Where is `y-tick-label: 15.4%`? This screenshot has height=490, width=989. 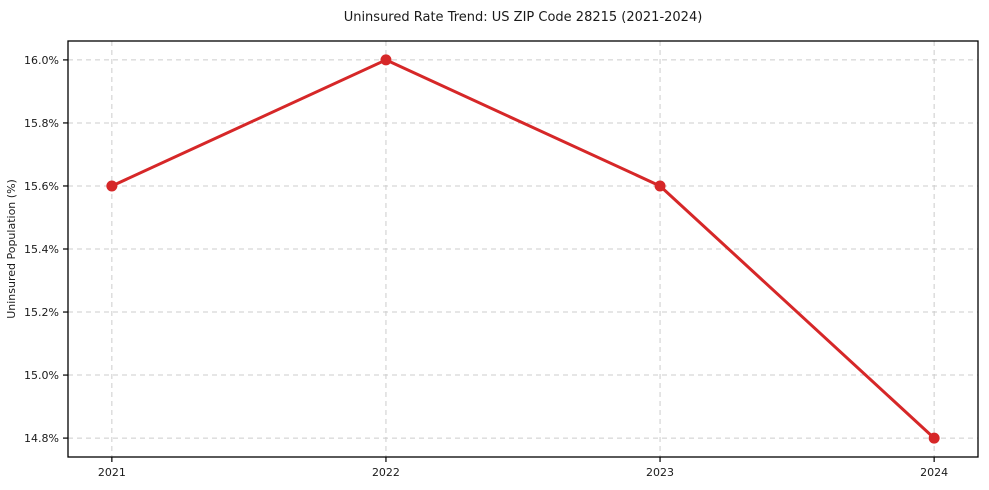
y-tick-label: 15.4% is located at coordinates (41, 249).